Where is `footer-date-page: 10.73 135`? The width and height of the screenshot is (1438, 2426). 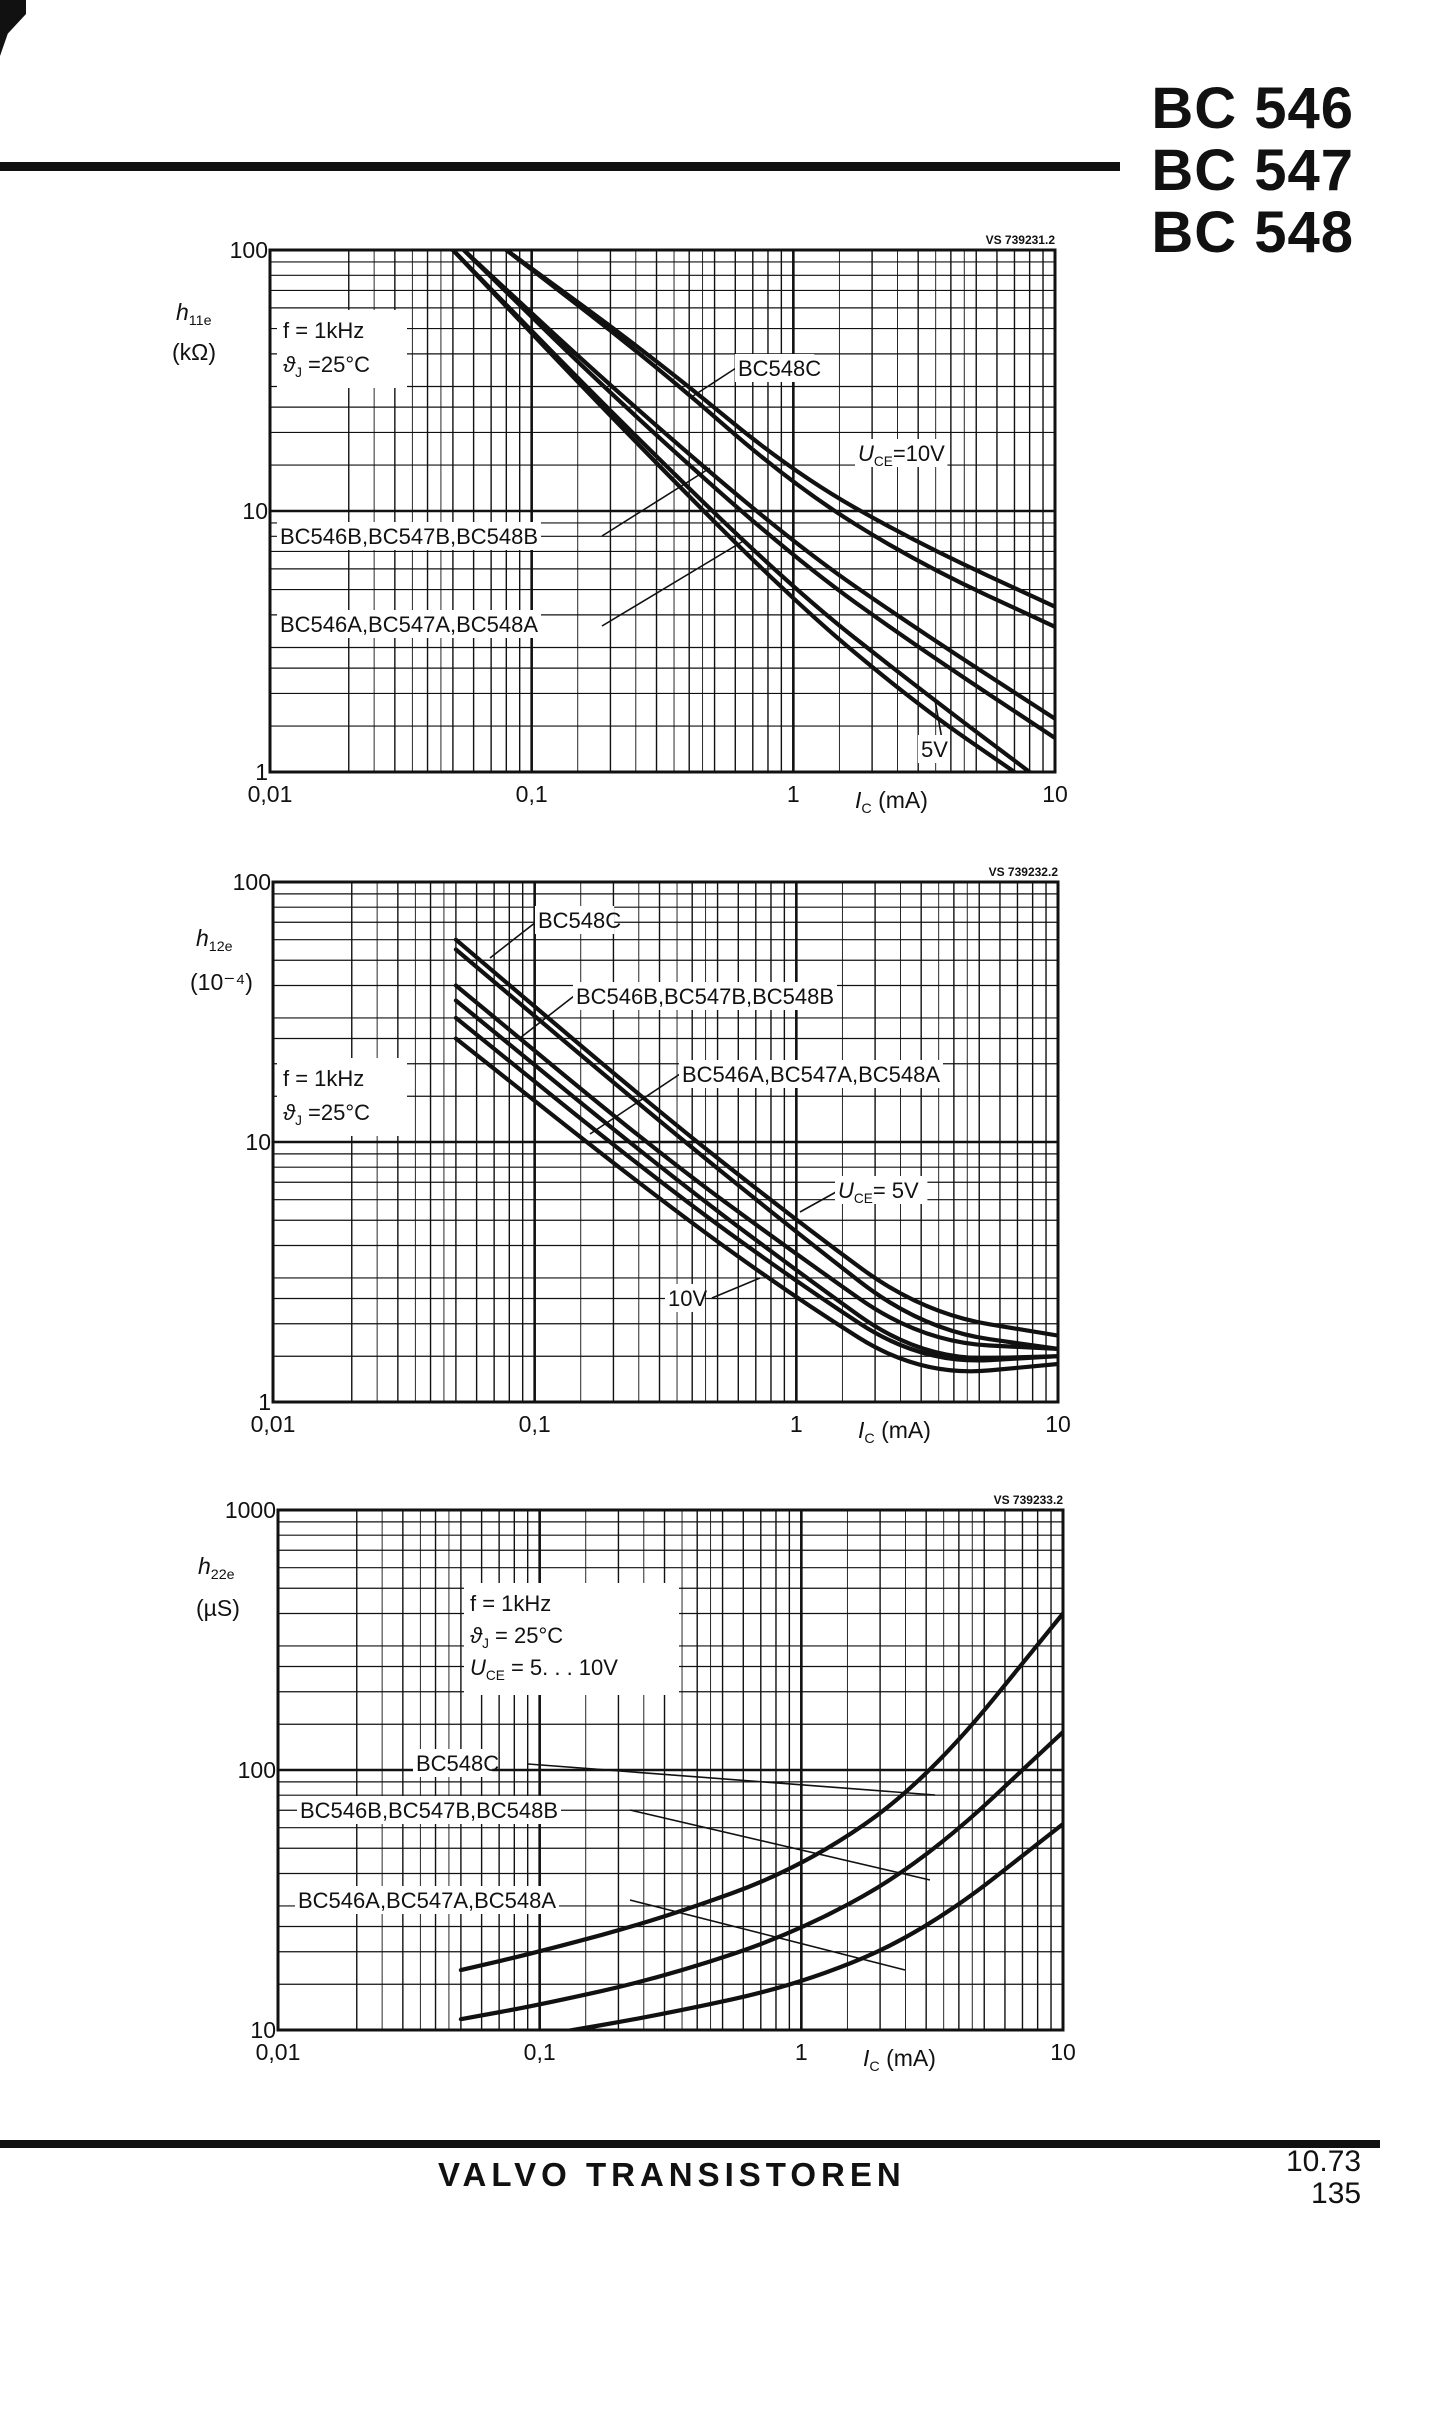
footer-date-page: 10.73 135 is located at coordinates (1323, 2178).